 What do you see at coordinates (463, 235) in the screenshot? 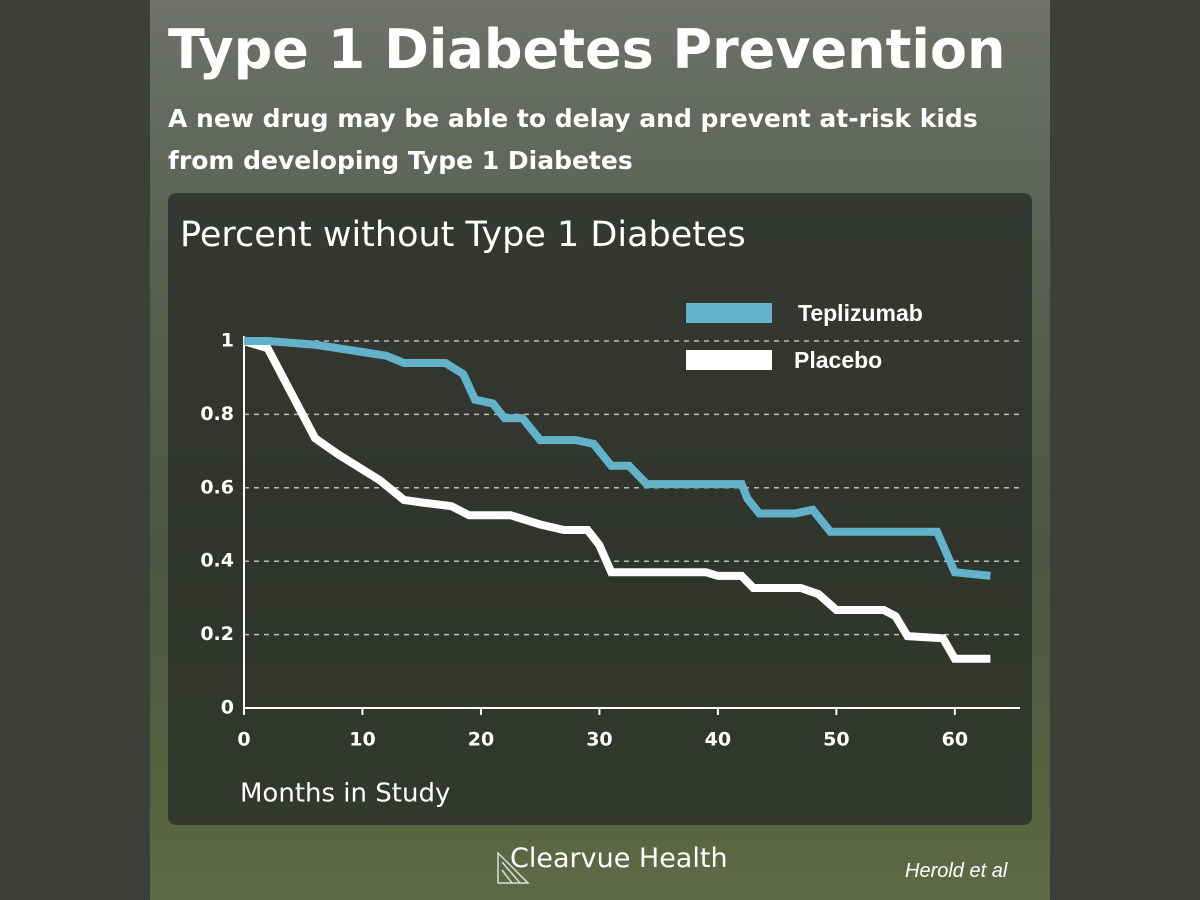
I see `chart-title: Percent without Type 1 Diabetes` at bounding box center [463, 235].